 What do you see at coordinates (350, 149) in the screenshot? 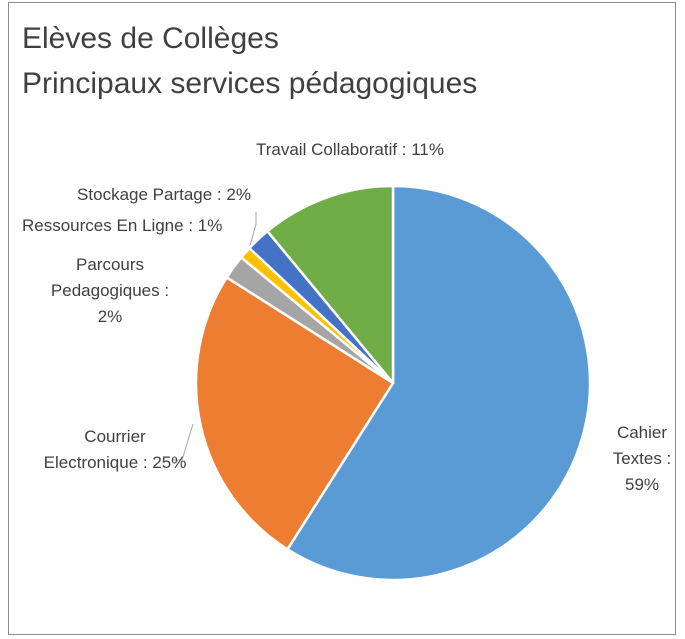
I see `data-label: Travail Collaboratif : 11%` at bounding box center [350, 149].